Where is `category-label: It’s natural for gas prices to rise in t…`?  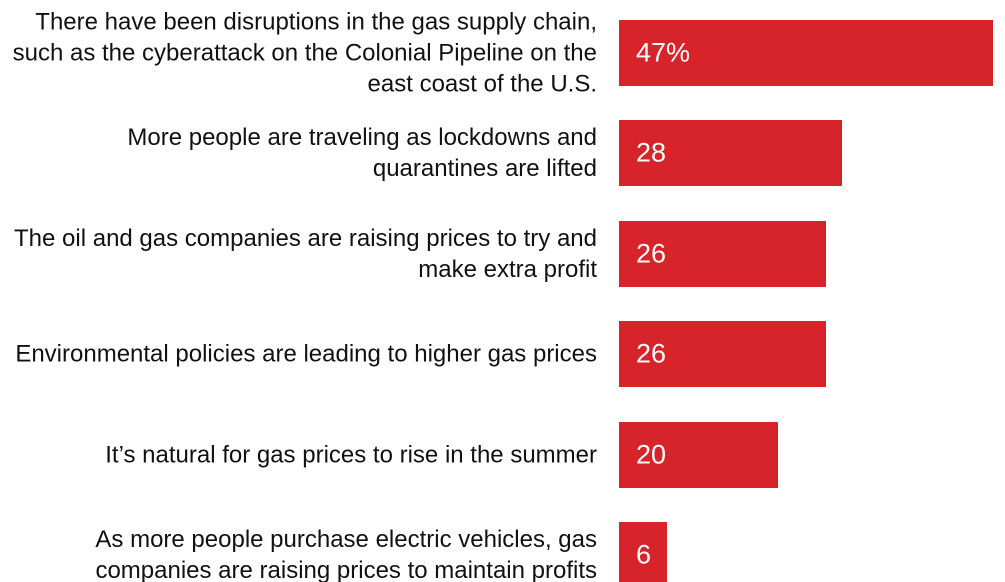
category-label: It’s natural for gas prices to rise in t… is located at coordinates (351, 455).